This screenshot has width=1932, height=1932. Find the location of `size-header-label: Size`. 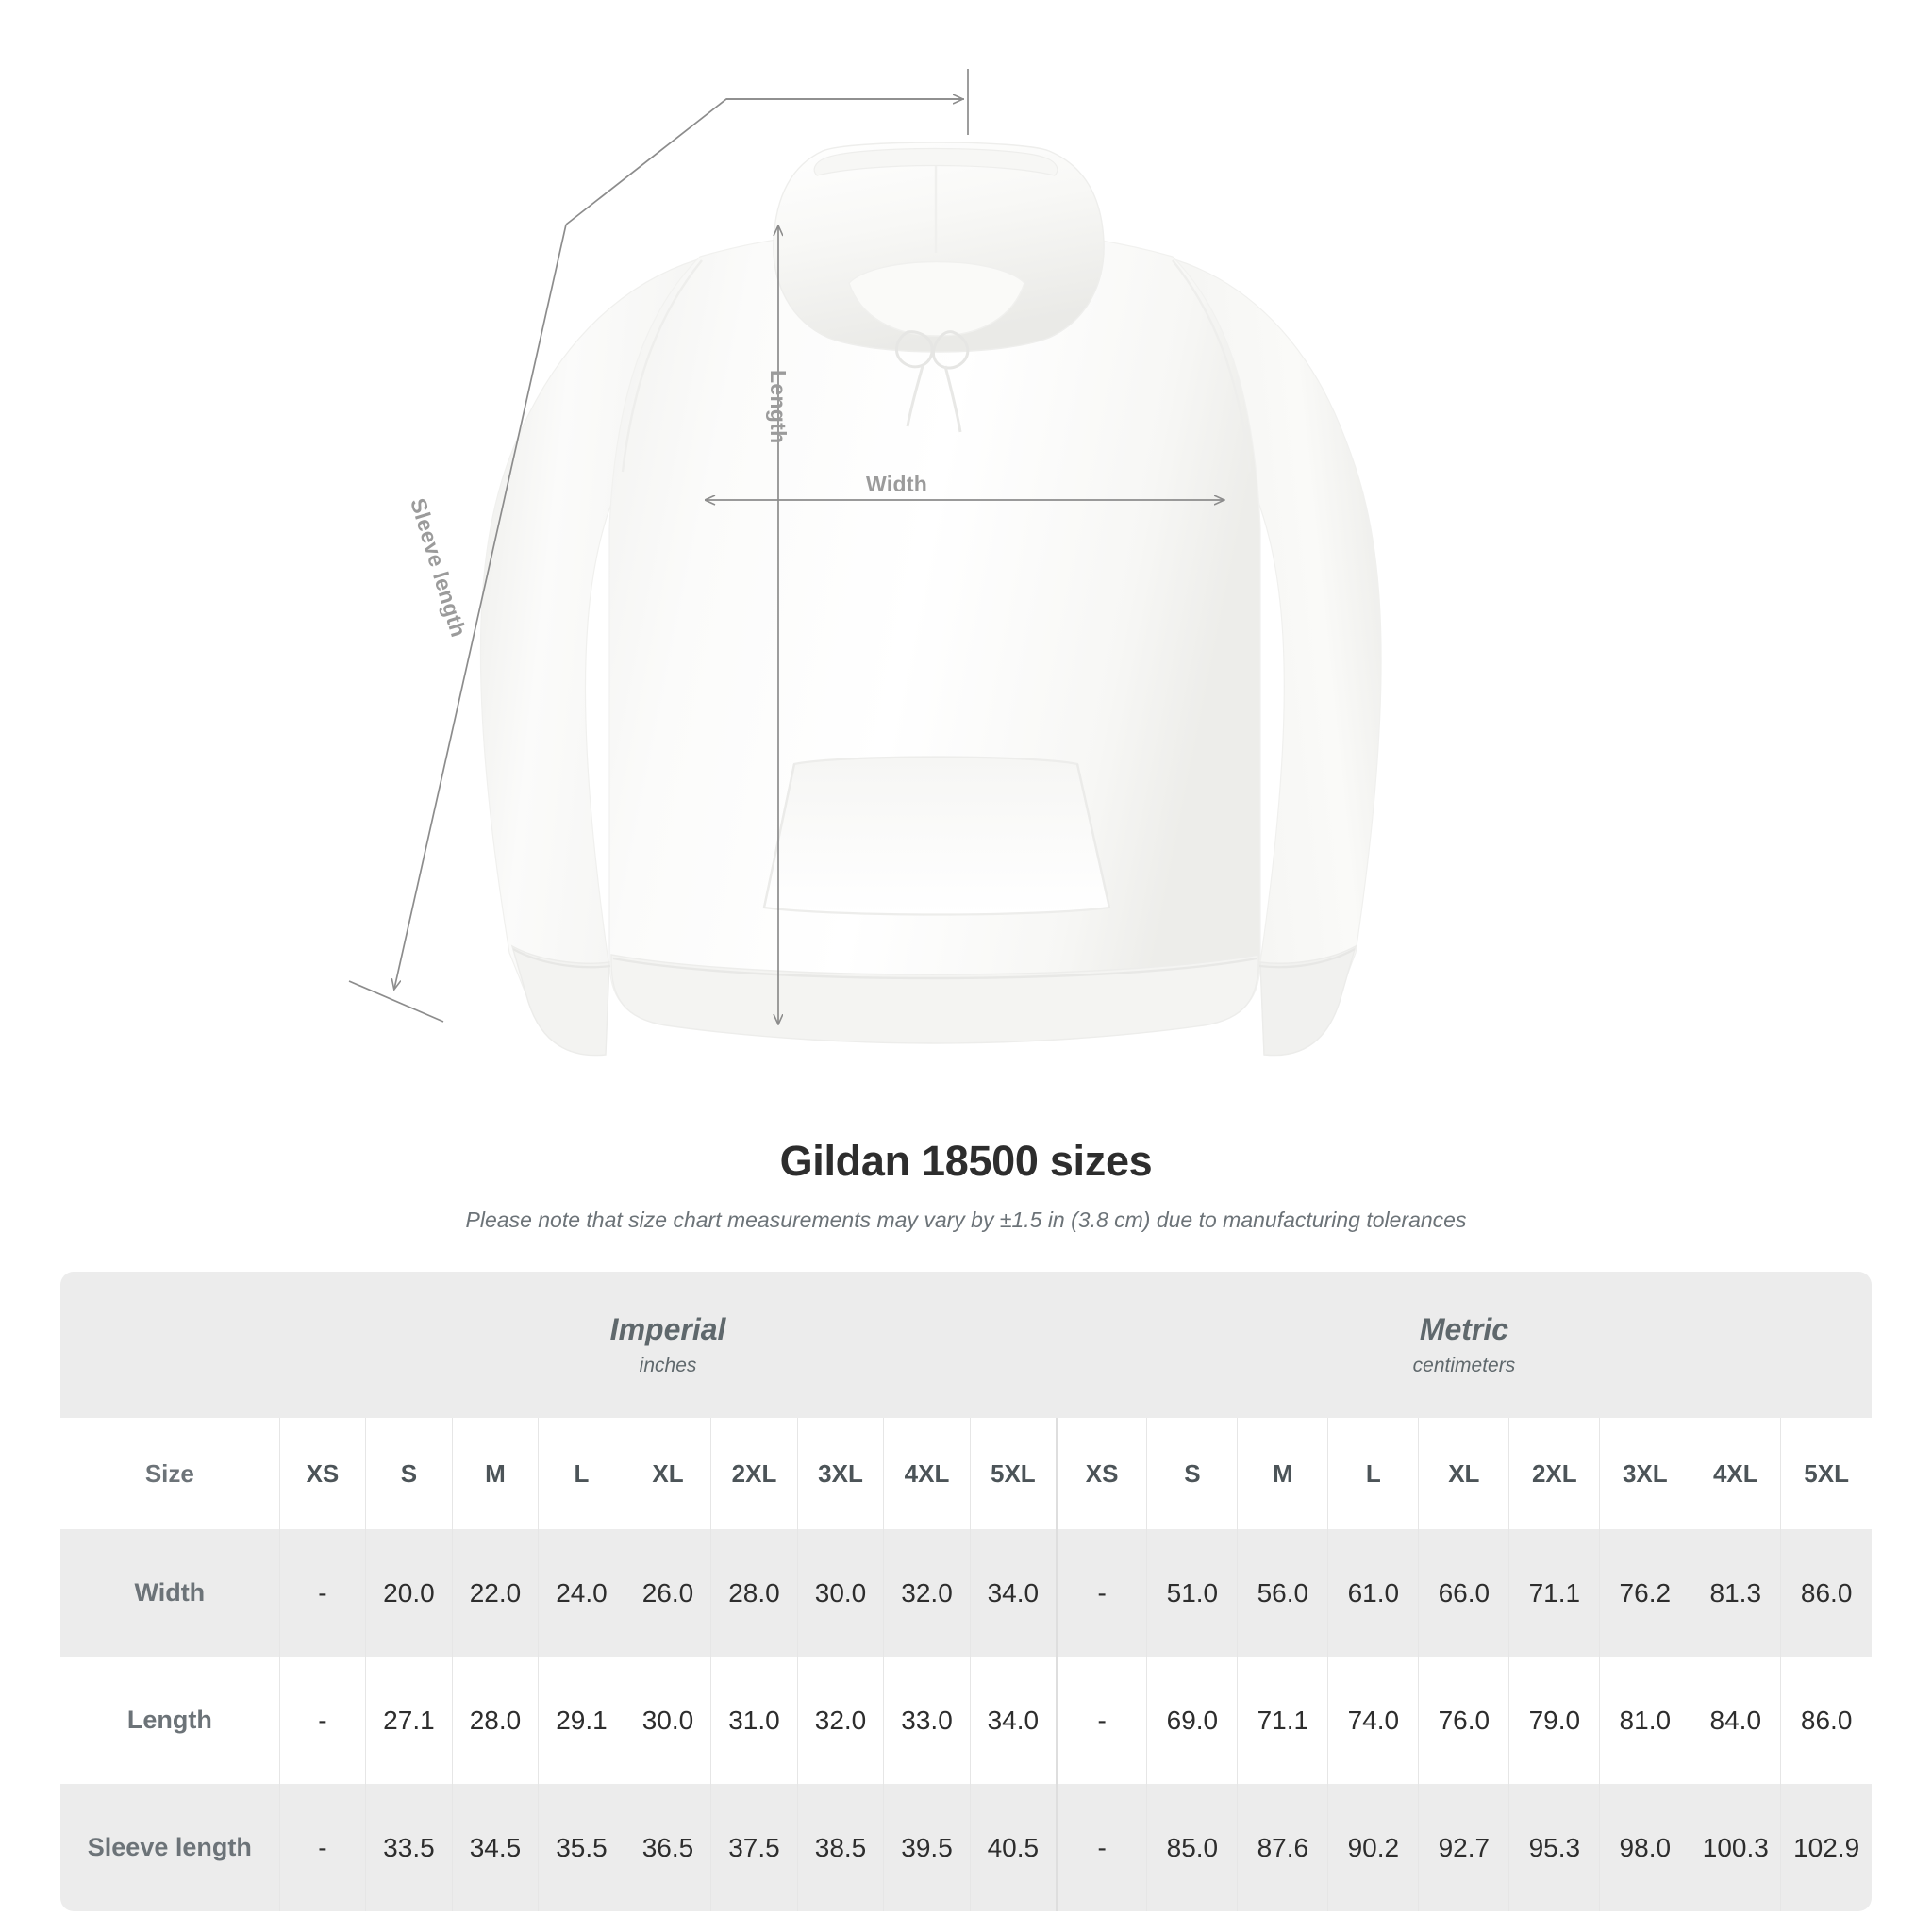

size-header-label: Size is located at coordinates (170, 1473).